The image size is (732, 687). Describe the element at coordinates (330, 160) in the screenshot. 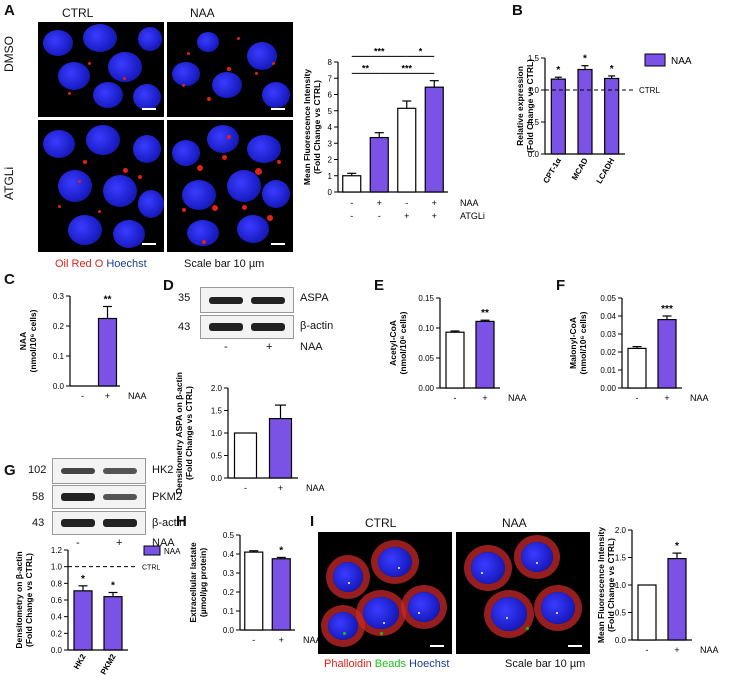

I see `y-tick-label: 2` at that location.